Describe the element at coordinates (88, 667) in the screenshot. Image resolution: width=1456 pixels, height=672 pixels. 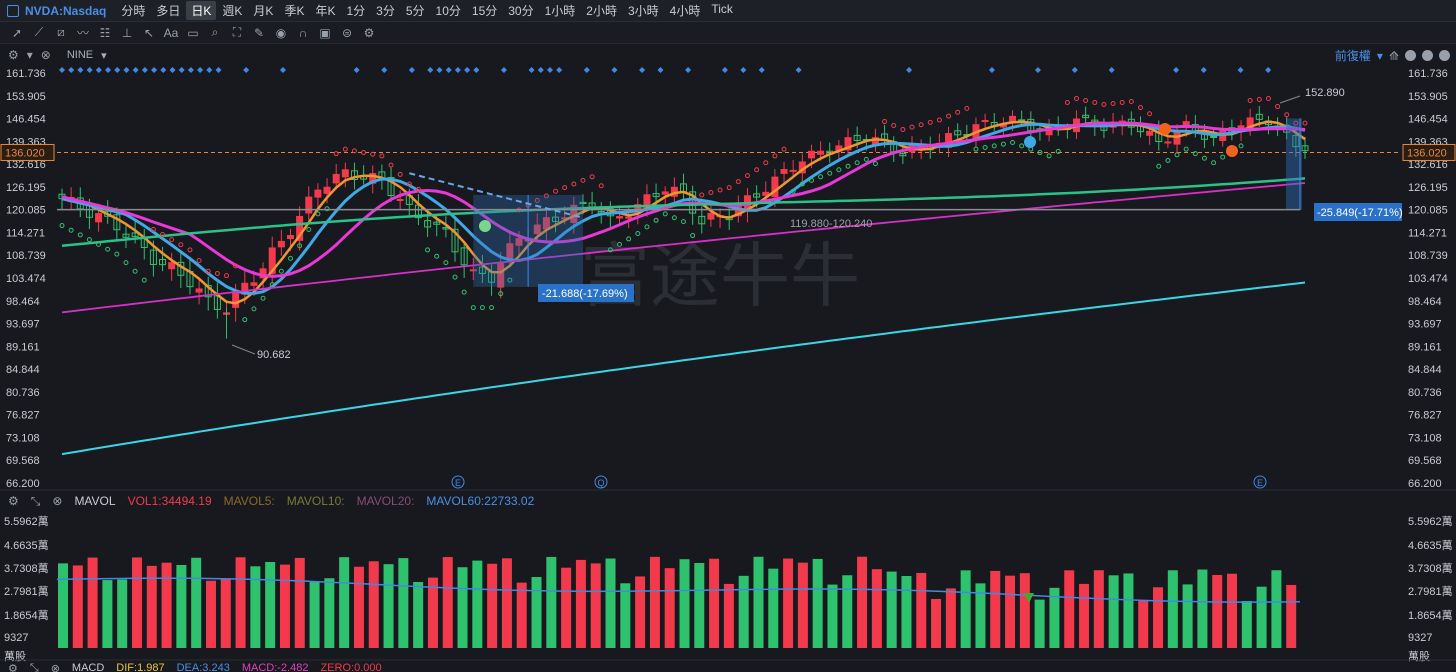
I see `macd-name: MACD` at that location.